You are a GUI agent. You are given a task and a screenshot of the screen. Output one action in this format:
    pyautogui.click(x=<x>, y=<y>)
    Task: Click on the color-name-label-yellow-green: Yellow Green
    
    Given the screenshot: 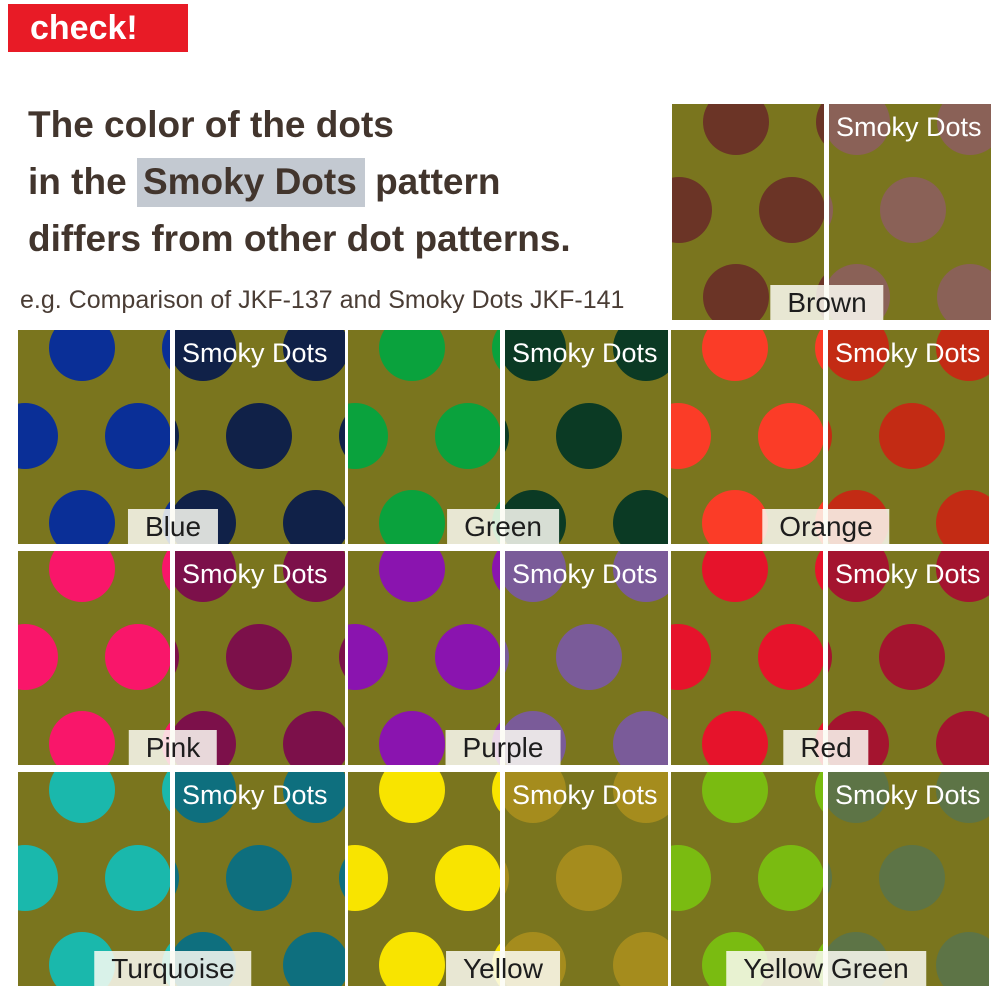 What is the action you would take?
    pyautogui.click(x=826, y=968)
    